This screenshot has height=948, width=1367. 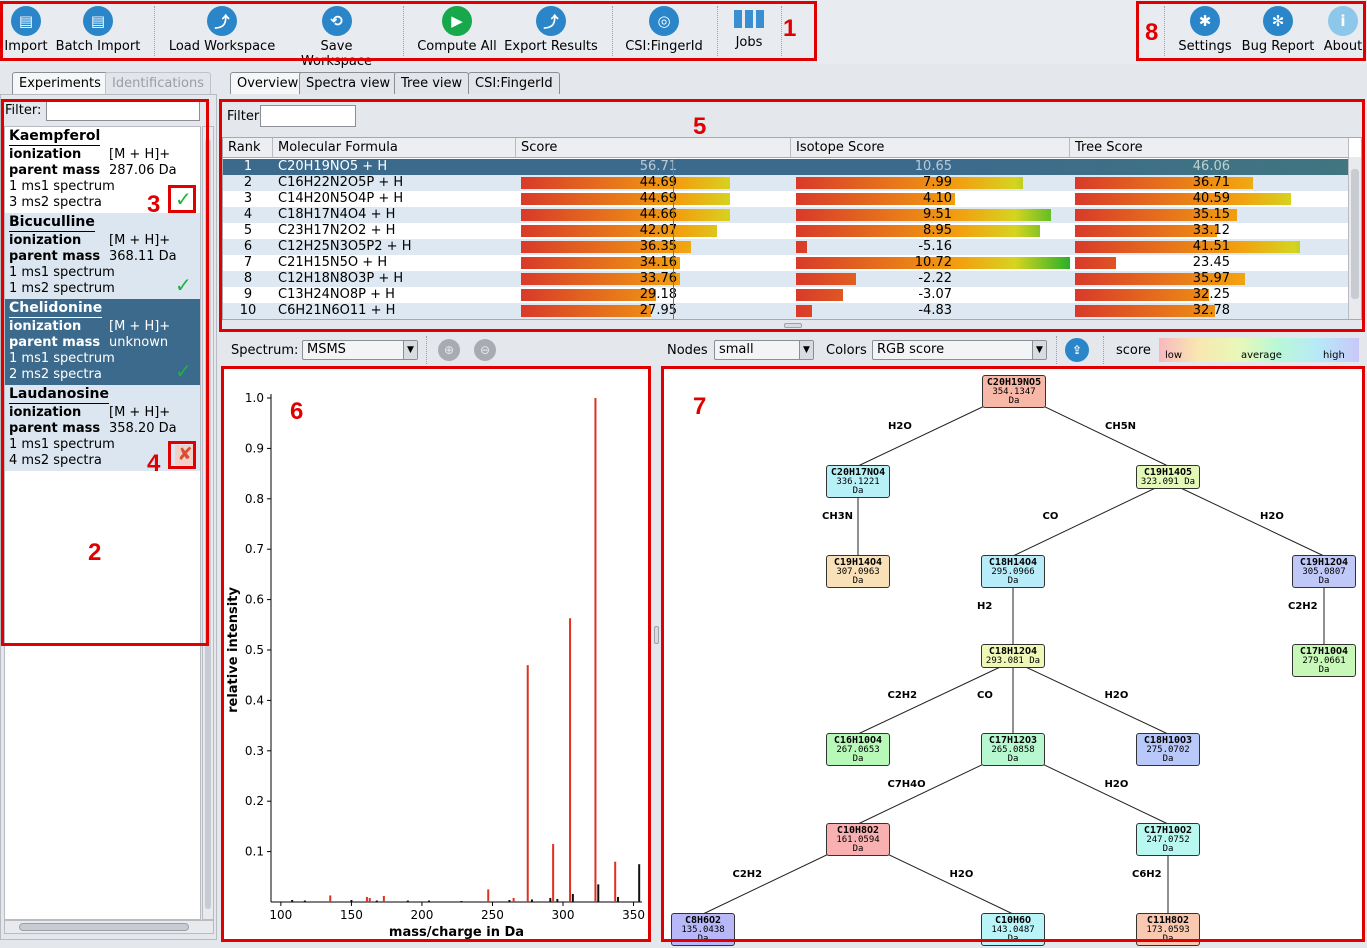 What do you see at coordinates (485, 350) in the screenshot?
I see `zoom-out-icon: ⊖` at bounding box center [485, 350].